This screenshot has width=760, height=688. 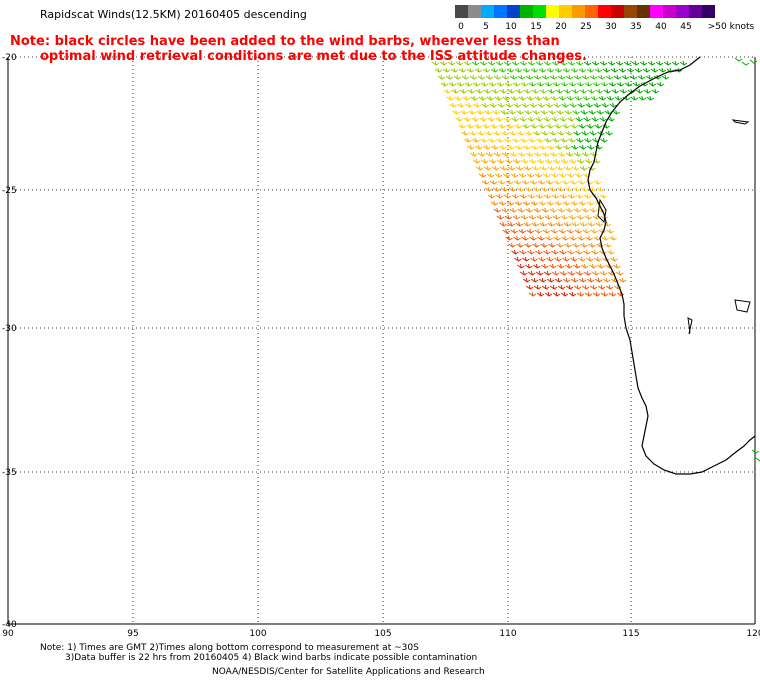 I want to click on longitude-label: 100, so click(x=257, y=634).